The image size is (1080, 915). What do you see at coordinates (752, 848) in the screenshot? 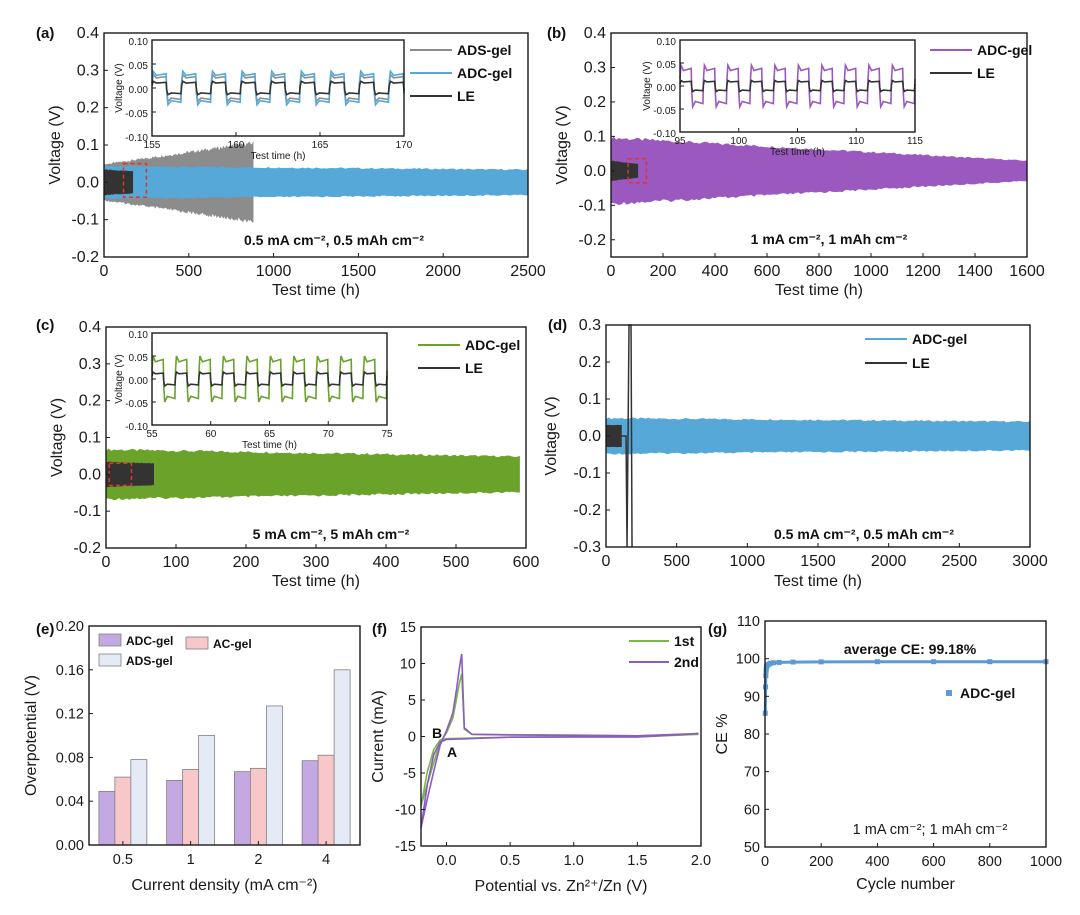
I see `y-tick-label: 50` at bounding box center [752, 848].